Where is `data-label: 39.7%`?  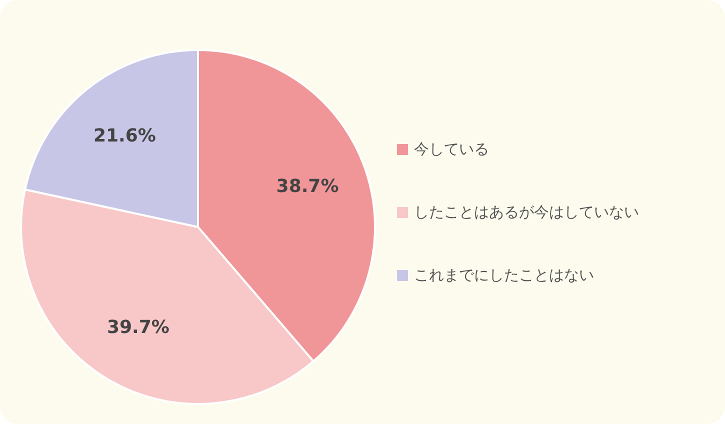
data-label: 39.7% is located at coordinates (138, 327).